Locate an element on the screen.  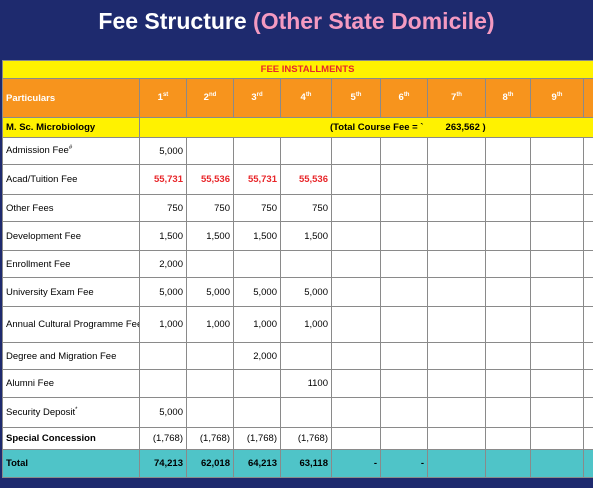
column-header: 1st is located at coordinates (163, 98).